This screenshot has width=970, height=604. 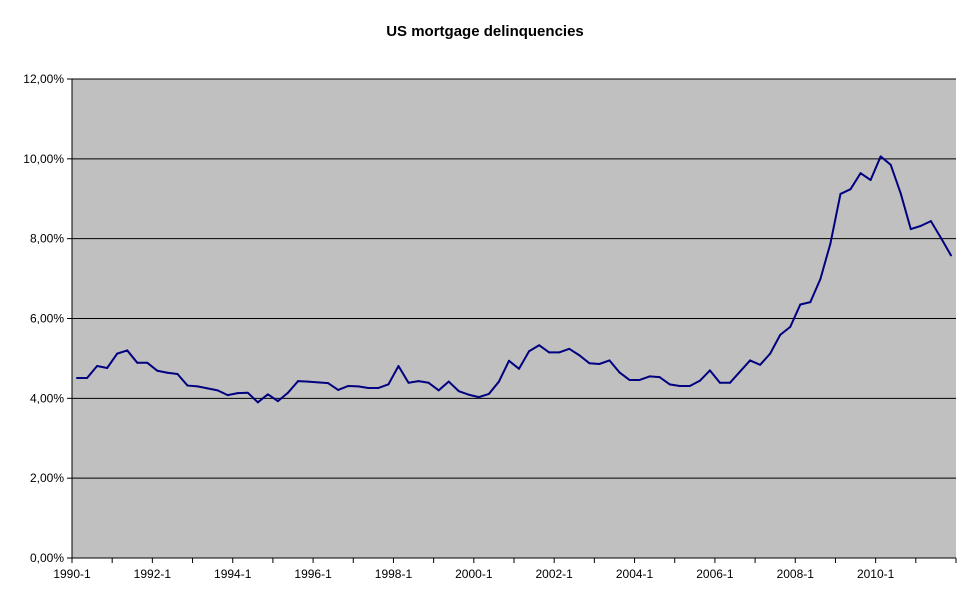 I want to click on y-axis-ticks: 0,00% 2,00% 4,00% 6,00% 8,00% 10,00% 12,00%, so click(x=47, y=318).